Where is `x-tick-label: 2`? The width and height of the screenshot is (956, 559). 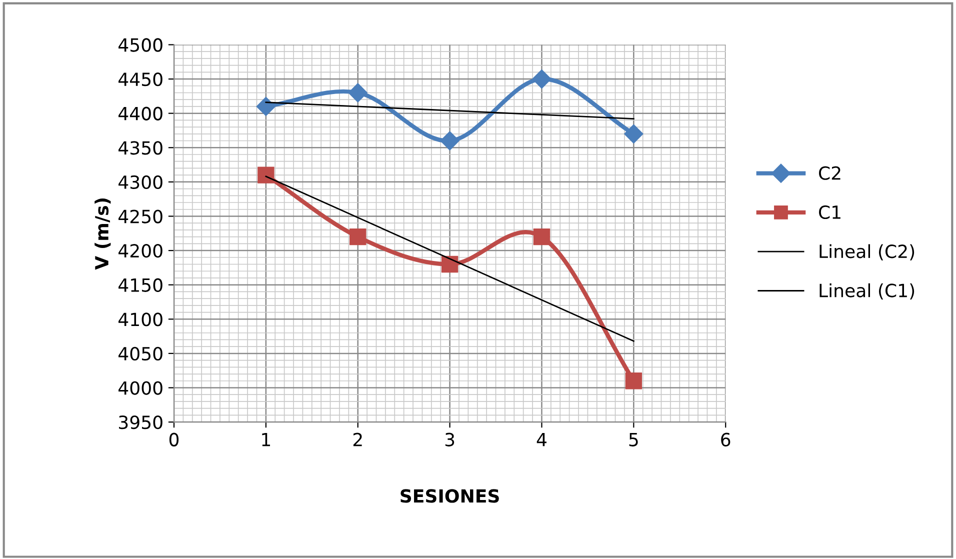
x-tick-label: 2 is located at coordinates (357, 439).